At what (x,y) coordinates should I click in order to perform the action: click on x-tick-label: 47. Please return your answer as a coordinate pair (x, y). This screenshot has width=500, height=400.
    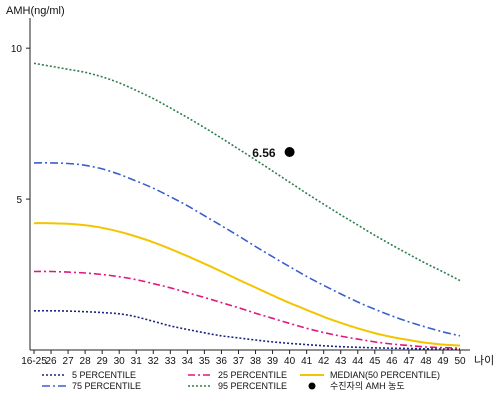
    Looking at the image, I should click on (409, 361).